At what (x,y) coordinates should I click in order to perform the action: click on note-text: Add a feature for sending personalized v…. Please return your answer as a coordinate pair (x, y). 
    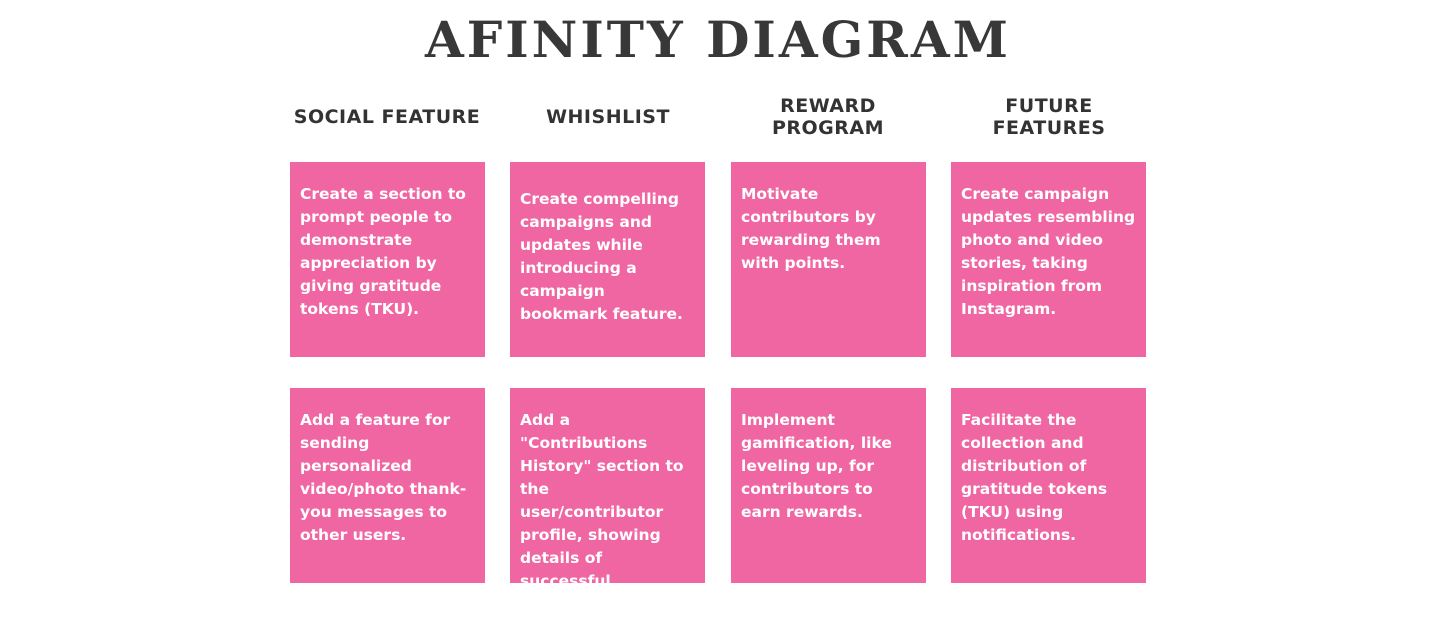
    Looking at the image, I should click on (383, 477).